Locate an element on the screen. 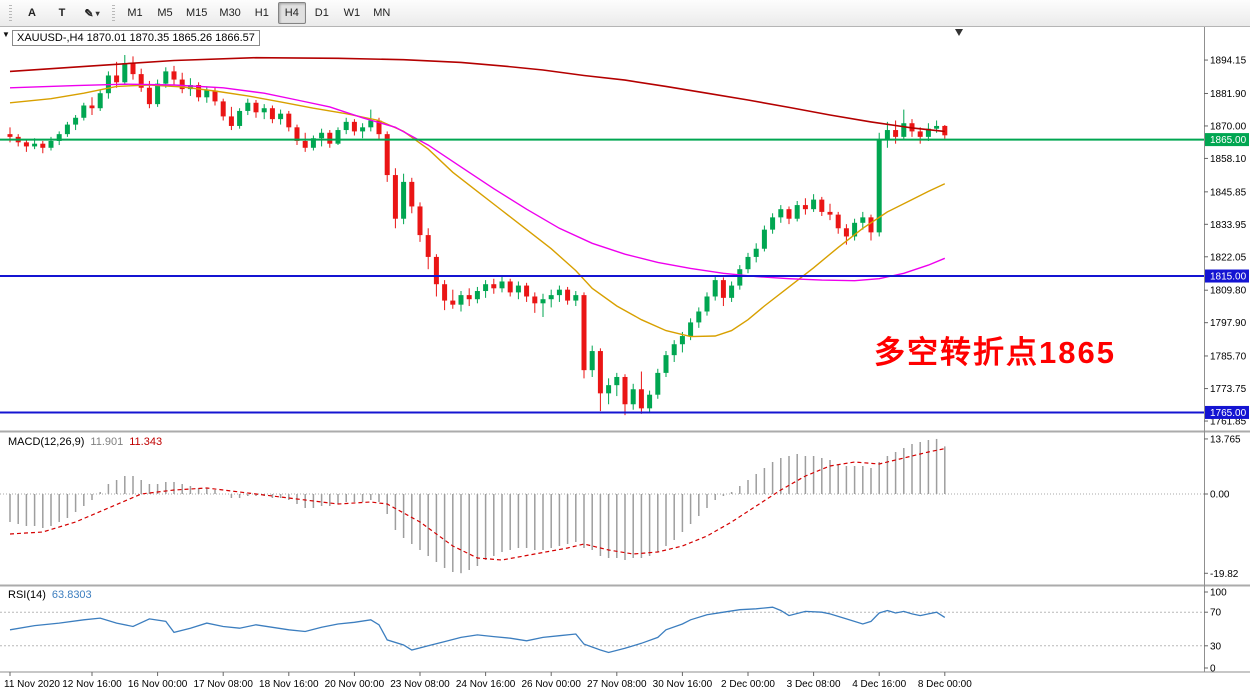  macd-indicator-label: MACD(12,26,9) 11.901 11.343 is located at coordinates (85, 442).